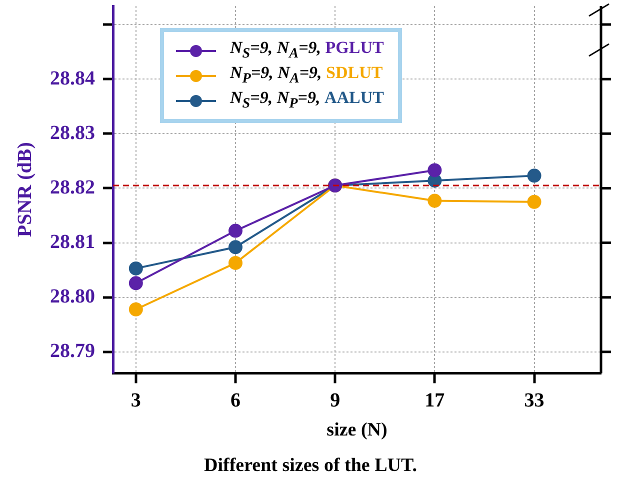 The image size is (621, 486). I want to click on y-tick-label: 28.82, so click(72, 187).